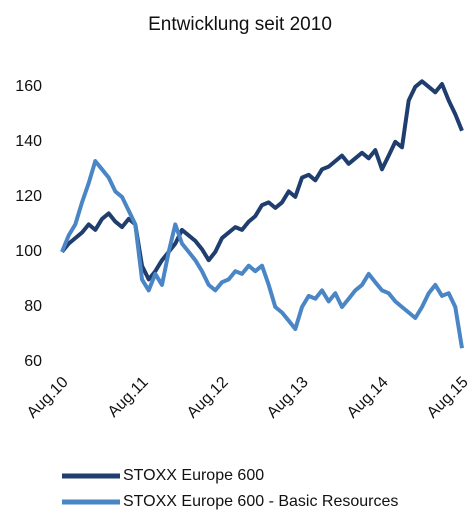 The height and width of the screenshot is (515, 470). What do you see at coordinates (33, 361) in the screenshot?
I see `y-tick-label: 60` at bounding box center [33, 361].